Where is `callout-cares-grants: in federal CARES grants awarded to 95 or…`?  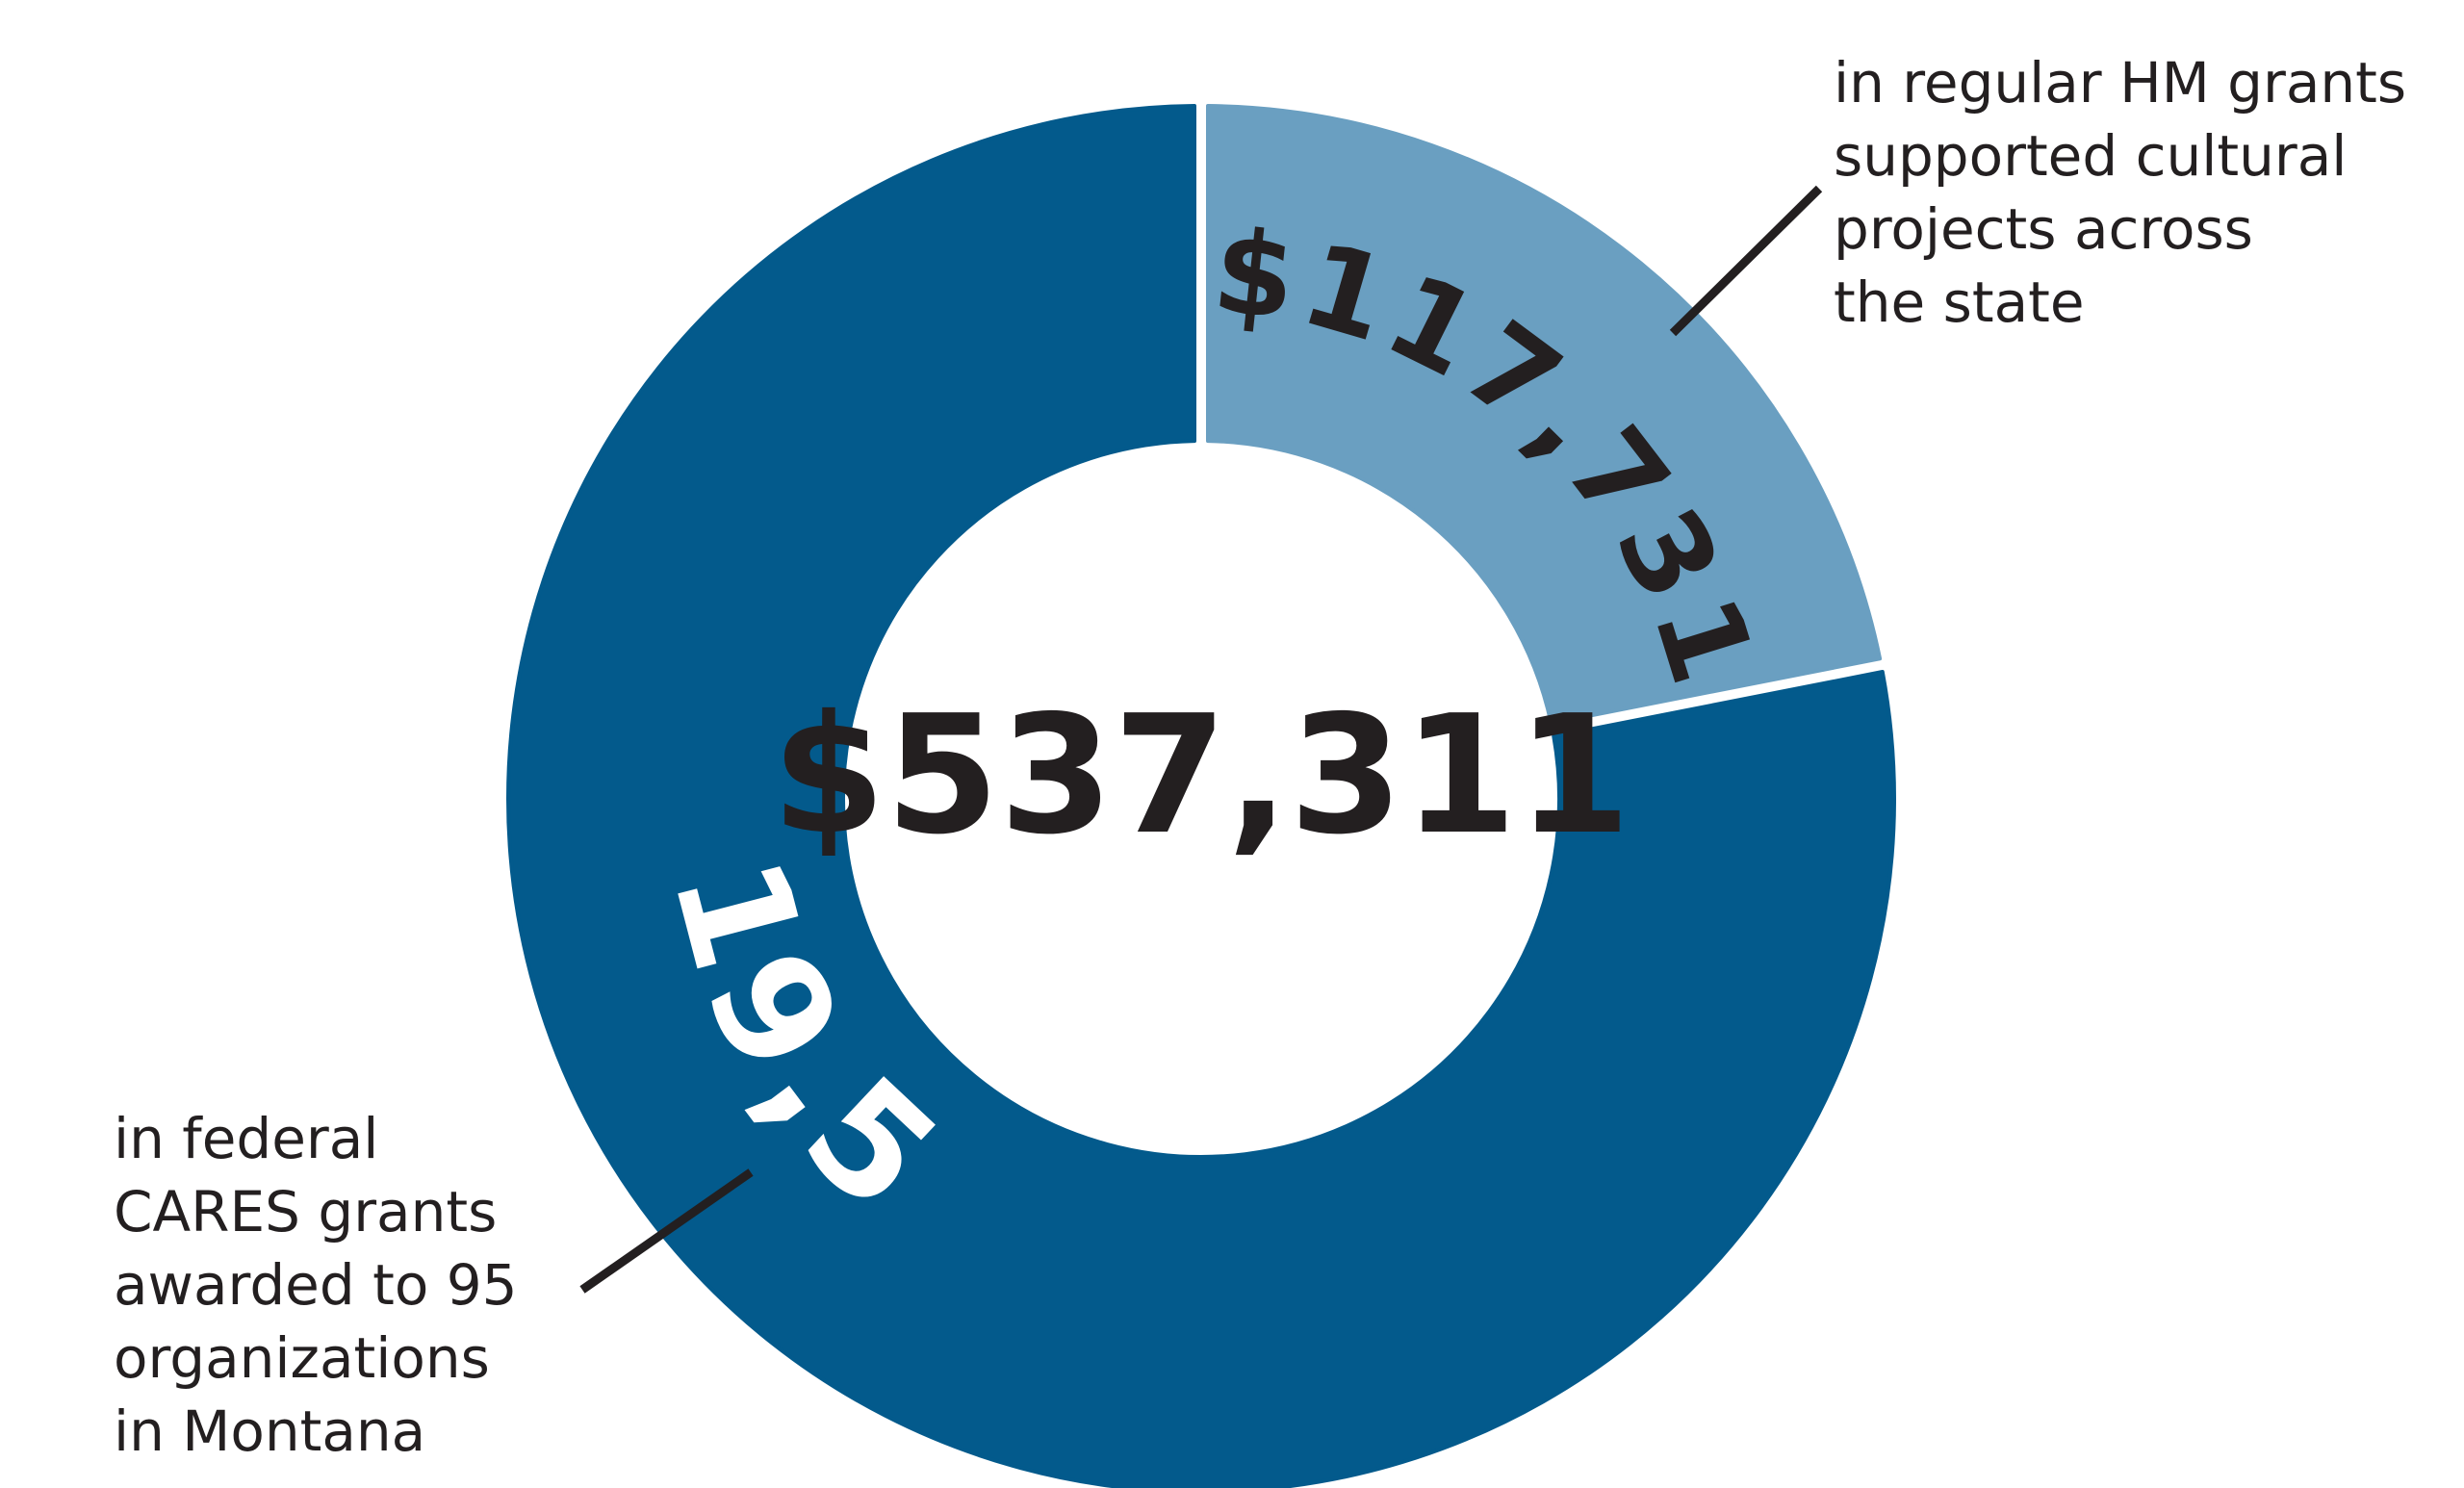
callout-cares-grants: in federal CARES grants awarded to 95 or… is located at coordinates (316, 1285).